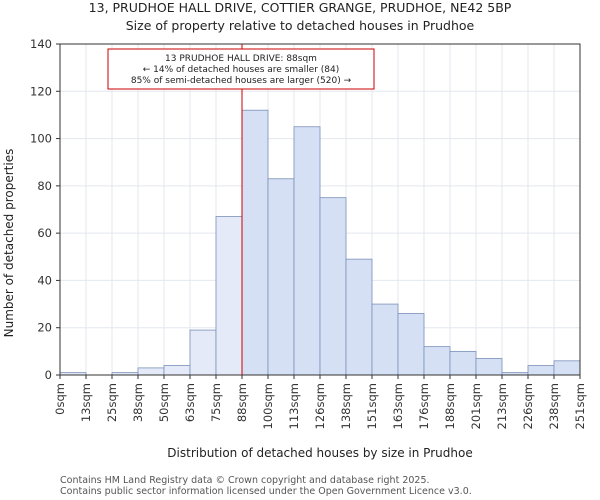 This screenshot has height=500, width=600. What do you see at coordinates (44, 328) in the screenshot?
I see `y-tick-label-20: 20` at bounding box center [44, 328].